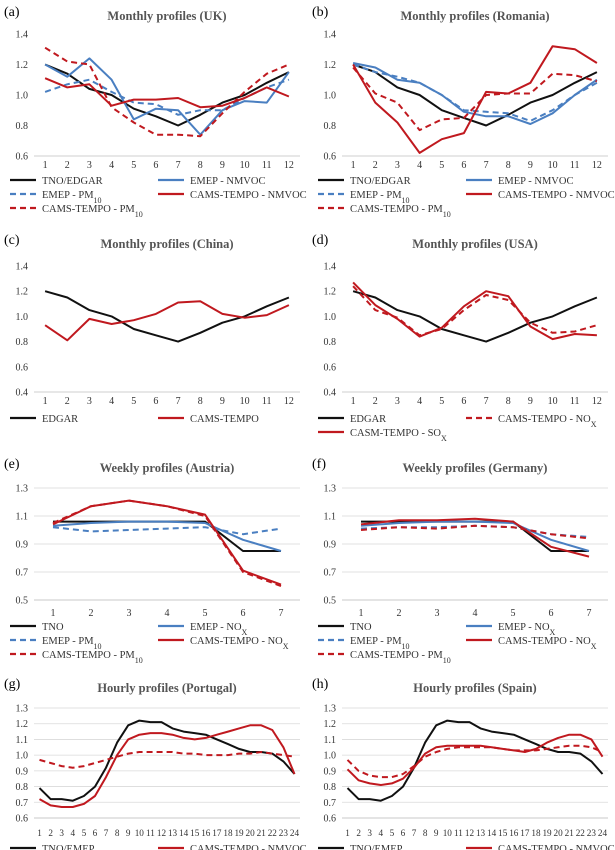 The height and width of the screenshot is (850, 615). I want to click on legend-label: EMEP - NOX, so click(219, 629).